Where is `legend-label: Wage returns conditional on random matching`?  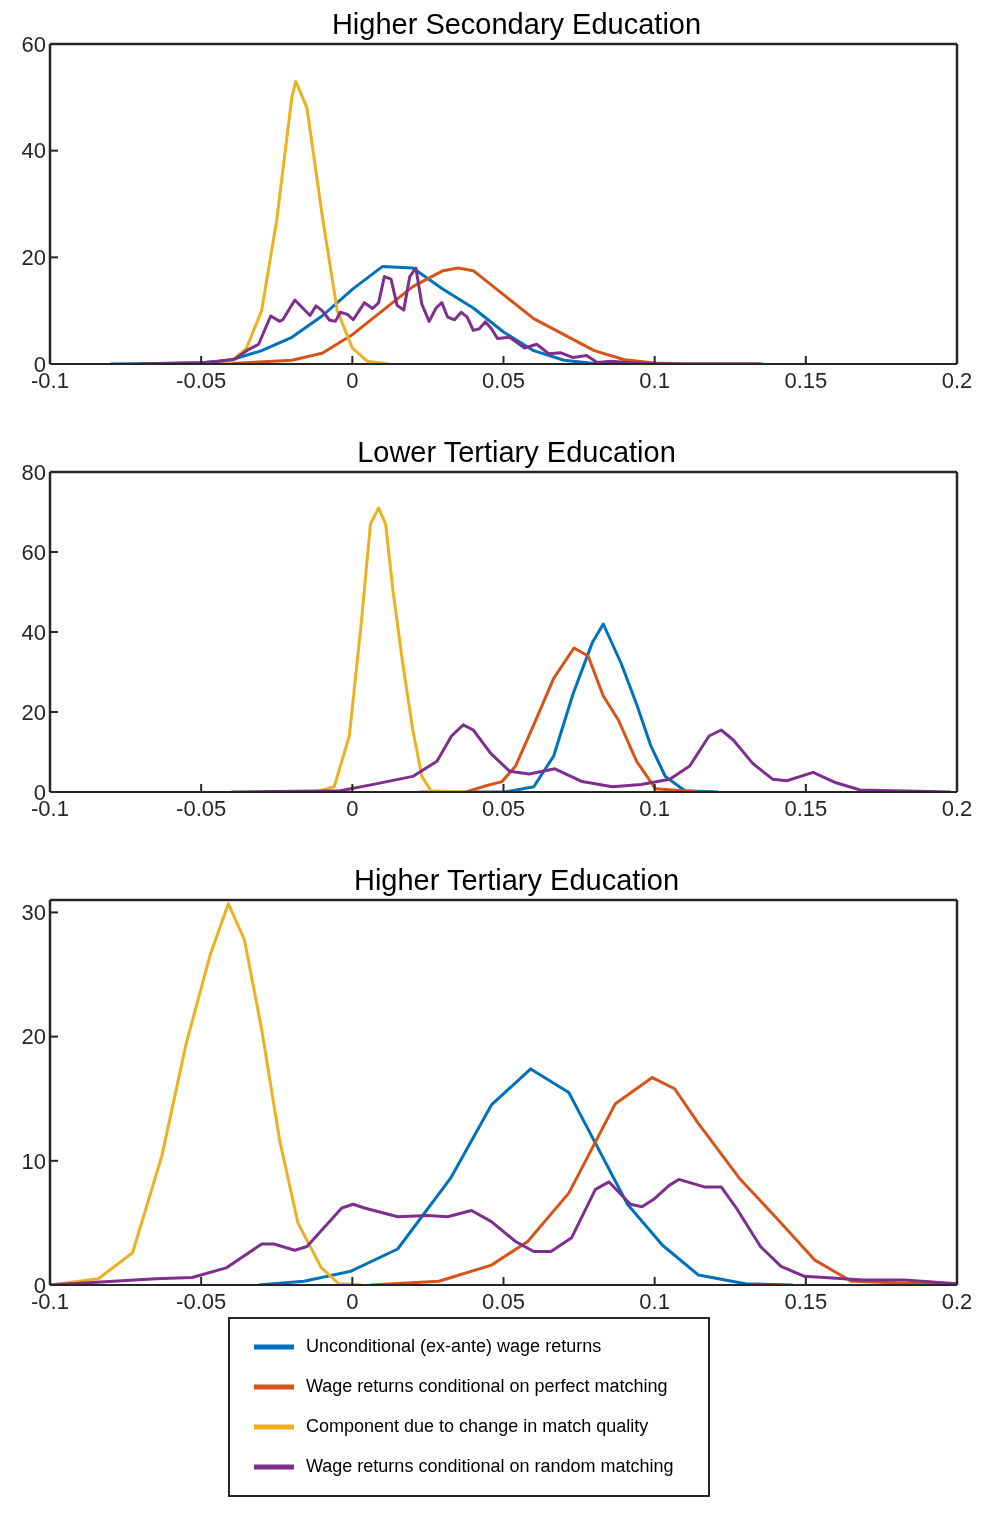
legend-label: Wage returns conditional on random matching is located at coordinates (490, 1465).